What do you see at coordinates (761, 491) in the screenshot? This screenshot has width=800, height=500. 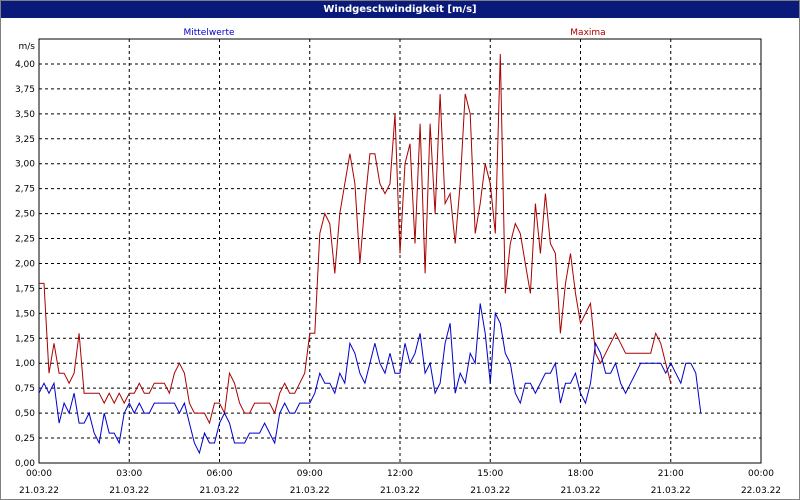 I see `x-tick-date-label: 22.03.22` at bounding box center [761, 491].